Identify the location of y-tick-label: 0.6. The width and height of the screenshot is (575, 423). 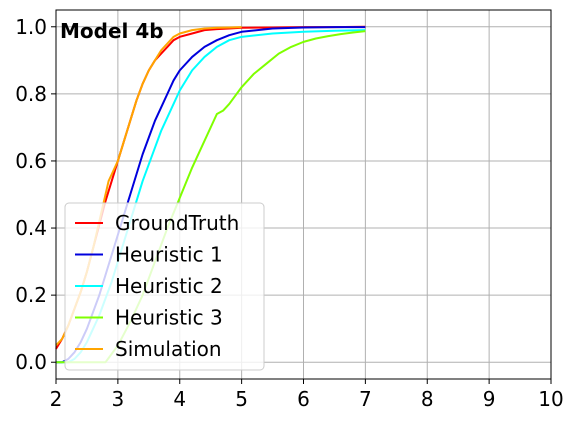
(31, 161).